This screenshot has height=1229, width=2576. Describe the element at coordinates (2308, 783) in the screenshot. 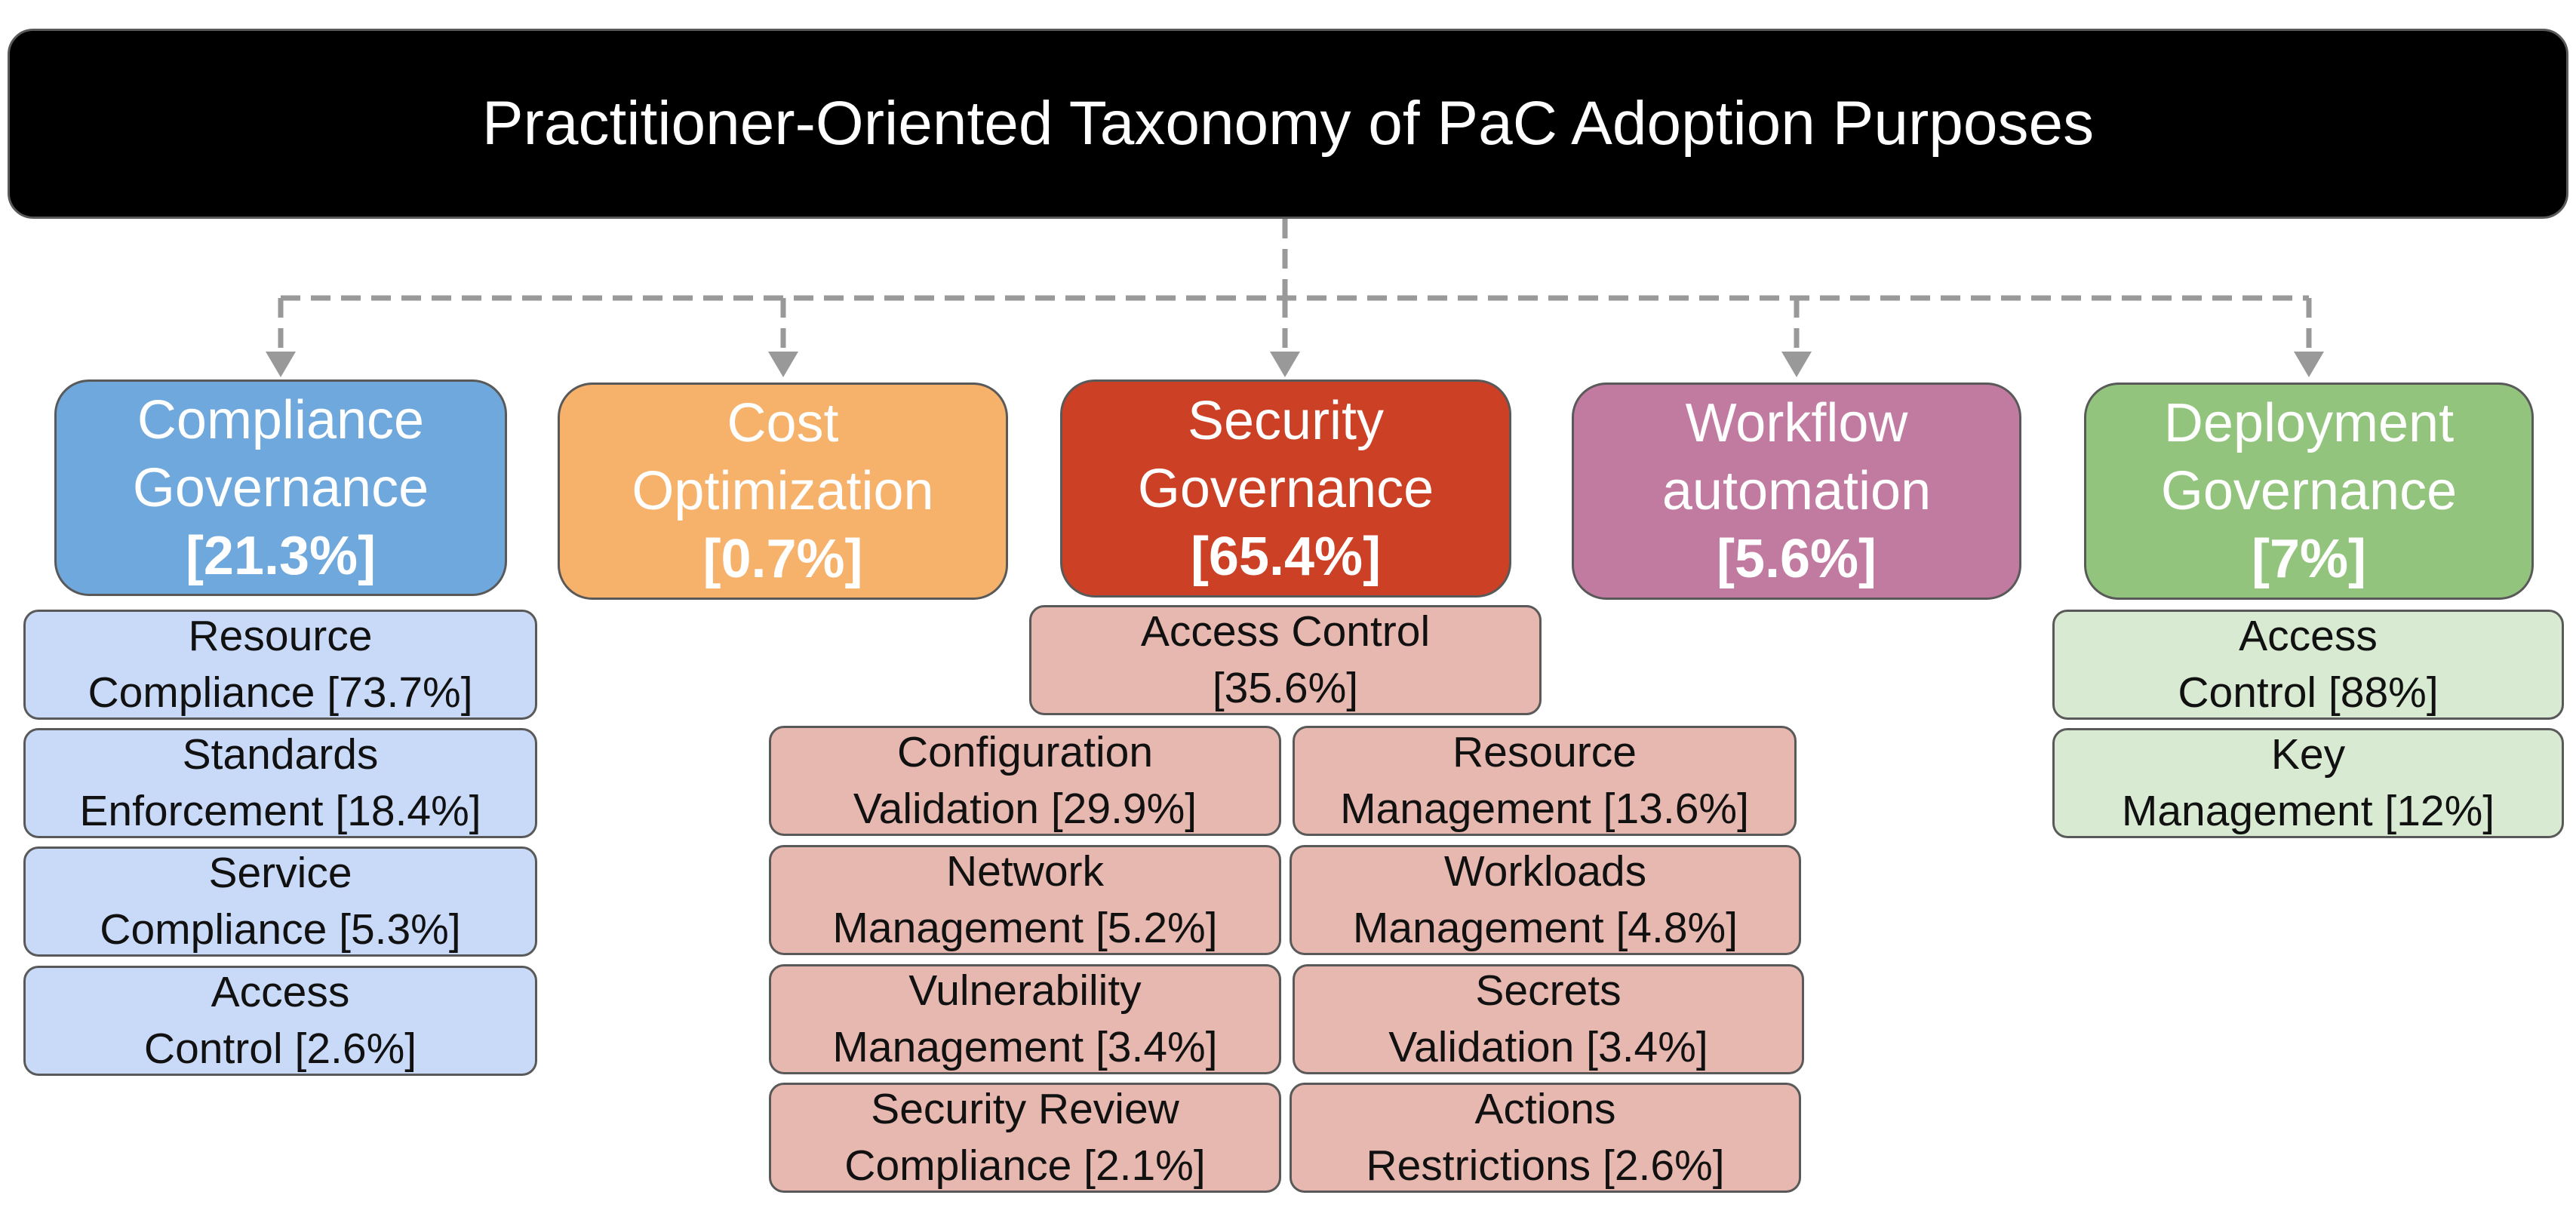

I see `subcategory-key-management: Key Management [12%]` at that location.